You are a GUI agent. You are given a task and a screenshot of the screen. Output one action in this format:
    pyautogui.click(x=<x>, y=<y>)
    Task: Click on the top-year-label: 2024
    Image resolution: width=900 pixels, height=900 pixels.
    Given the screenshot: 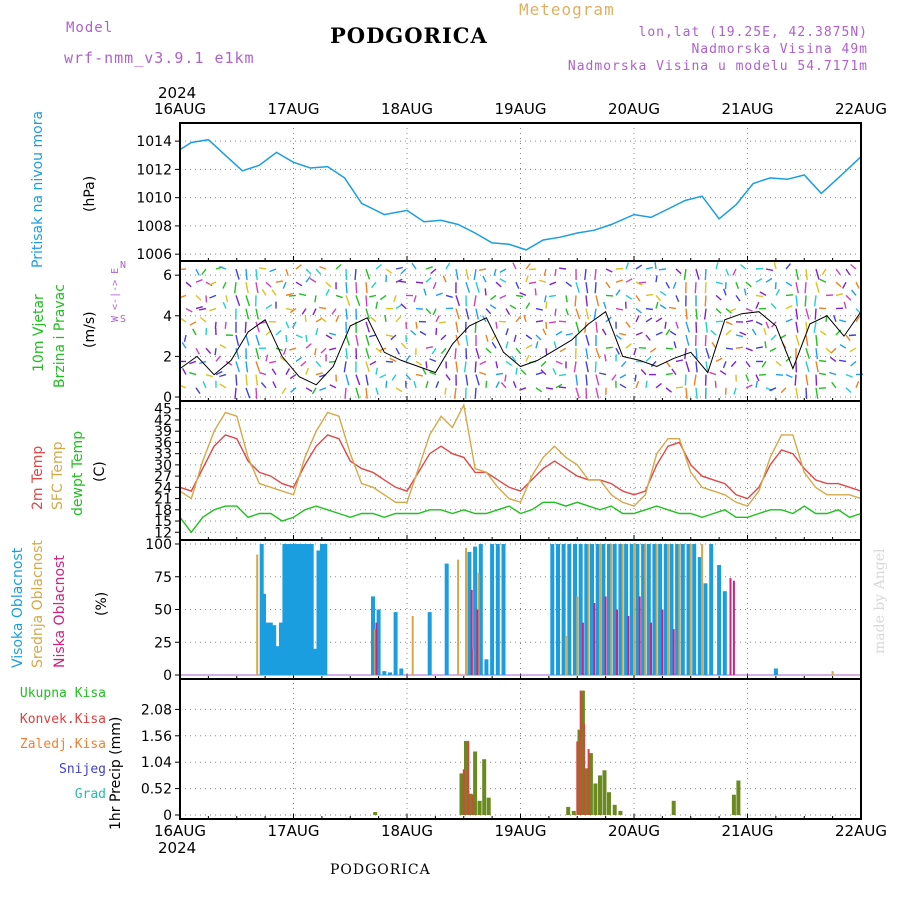 What is the action you would take?
    pyautogui.click(x=177, y=93)
    